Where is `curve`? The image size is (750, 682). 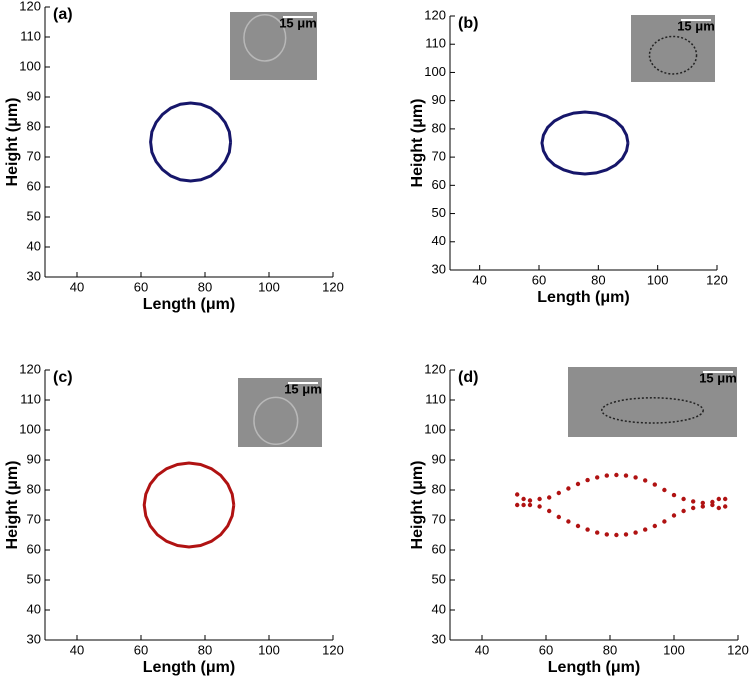 curve is located at coordinates (189, 505).